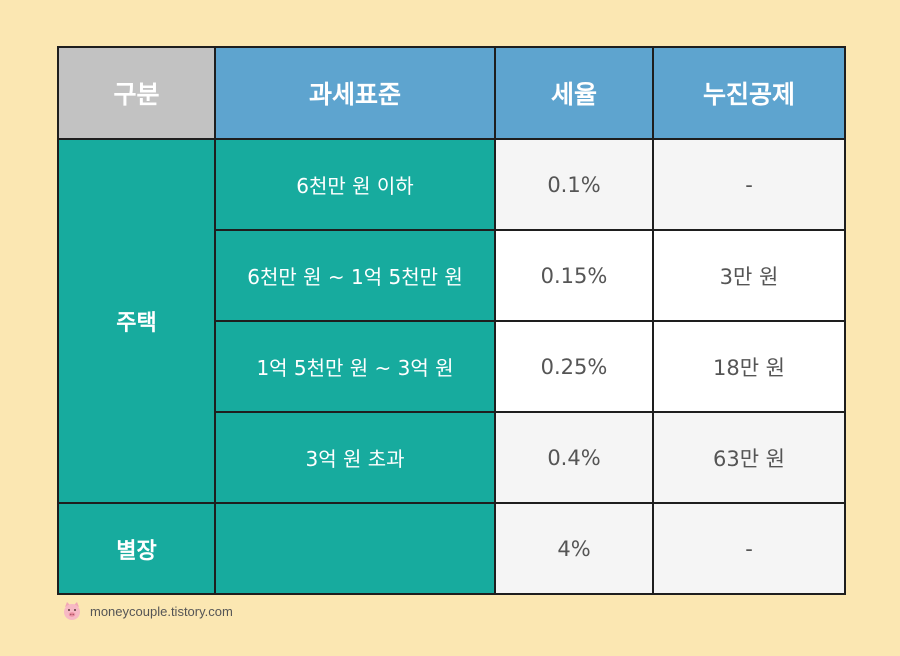 This screenshot has height=656, width=900. Describe the element at coordinates (574, 366) in the screenshot. I see `tax-rate-cell: 0.25%` at that location.